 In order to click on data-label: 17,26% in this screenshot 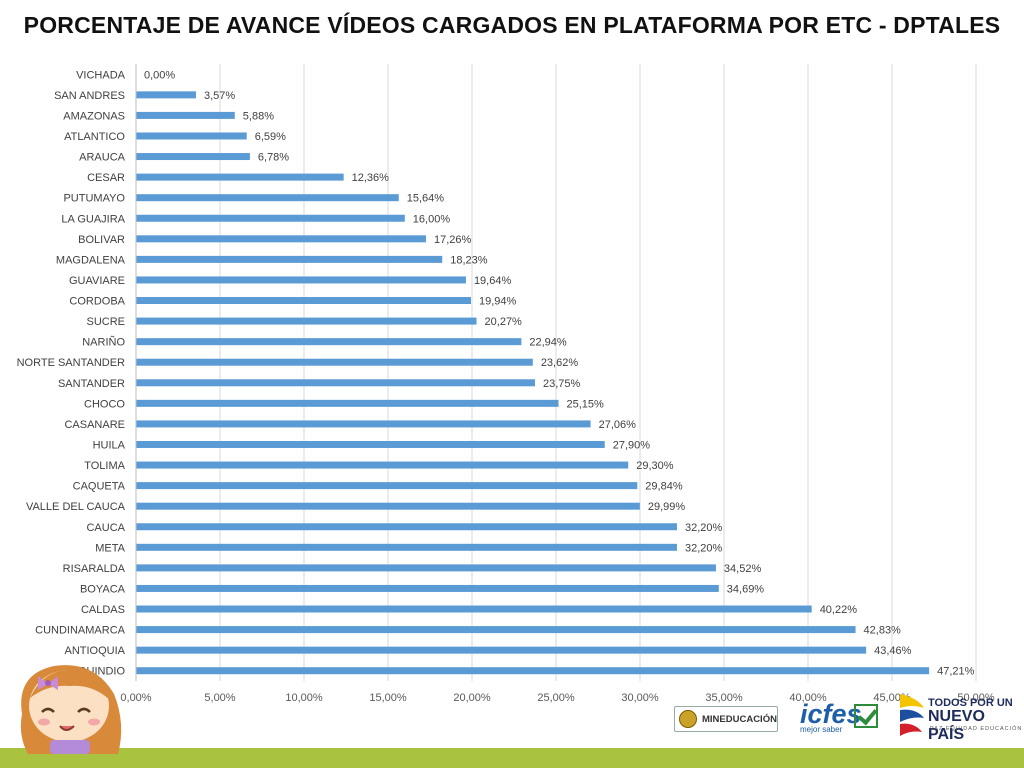, I will do `click(453, 240)`.